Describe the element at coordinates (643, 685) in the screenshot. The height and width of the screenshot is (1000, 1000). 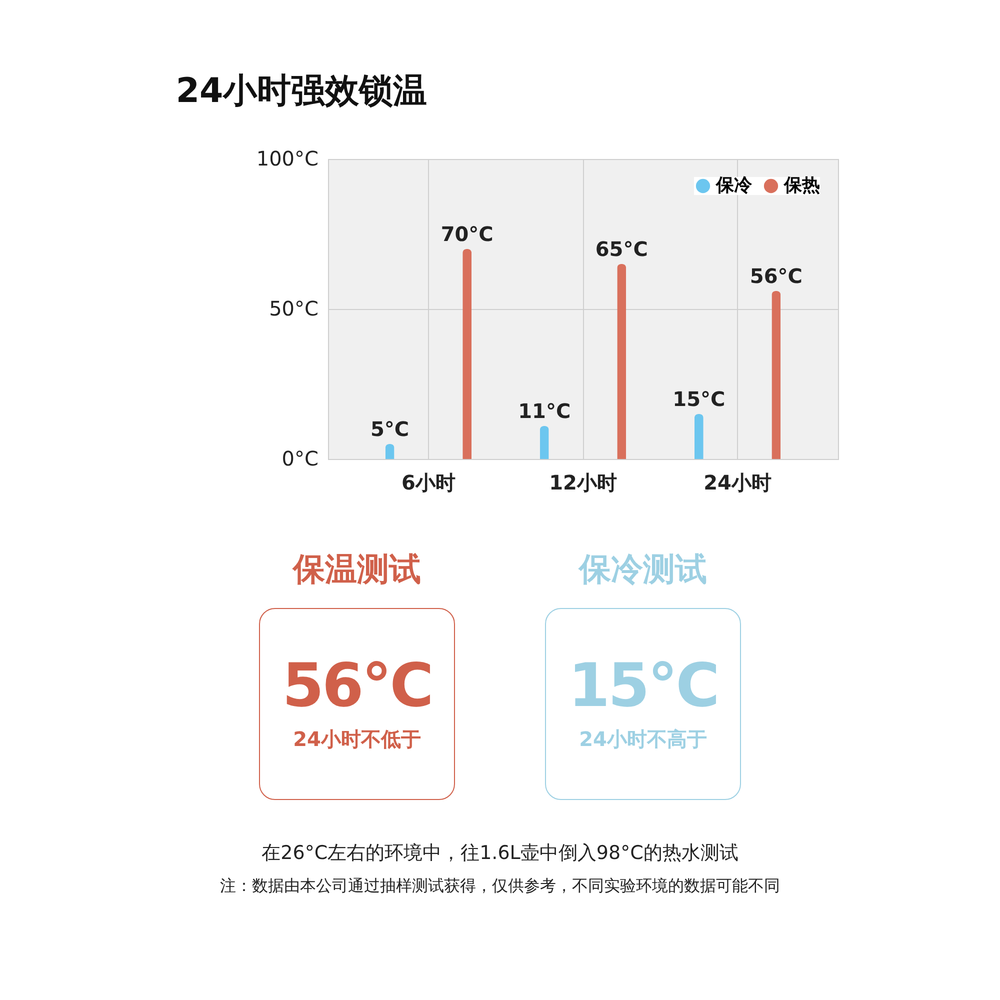
I see `text: 15°C` at that location.